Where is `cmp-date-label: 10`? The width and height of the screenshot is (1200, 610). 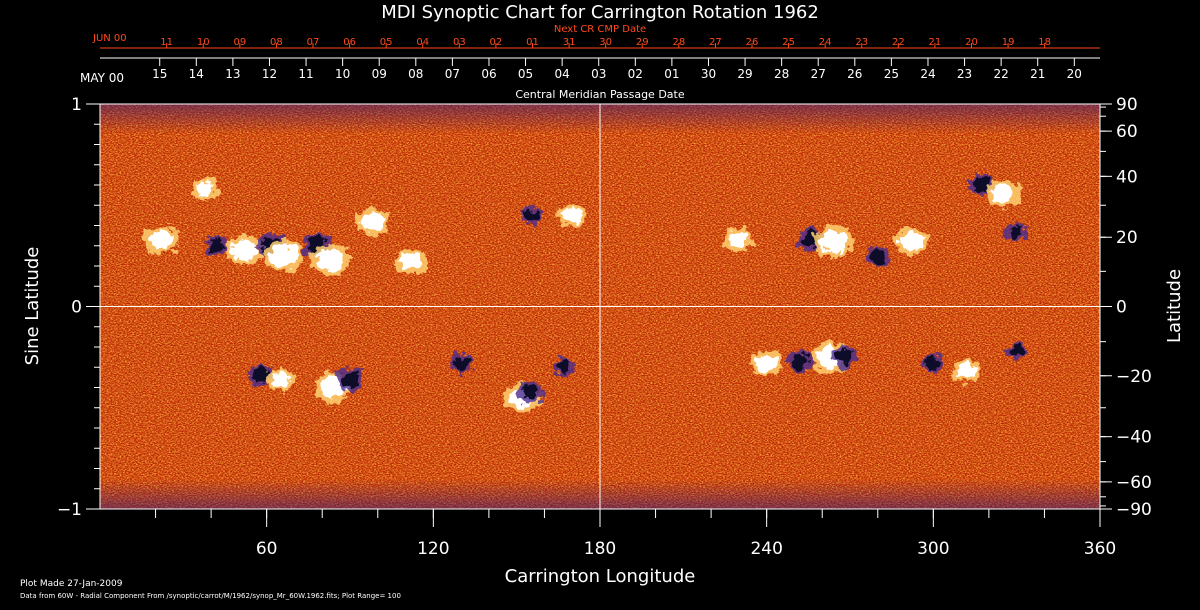 cmp-date-label: 10 is located at coordinates (342, 74).